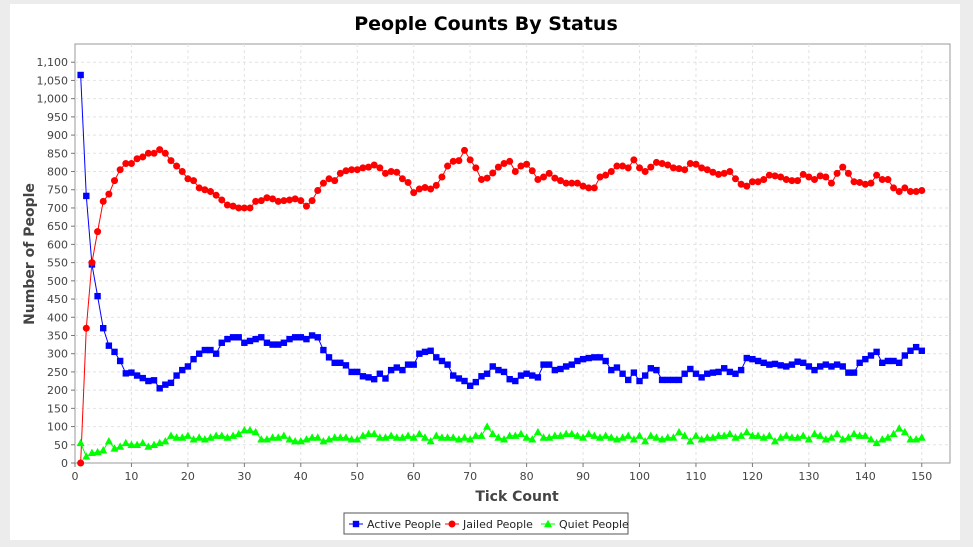  I want to click on y-tick-label: 500, so click(57, 281).